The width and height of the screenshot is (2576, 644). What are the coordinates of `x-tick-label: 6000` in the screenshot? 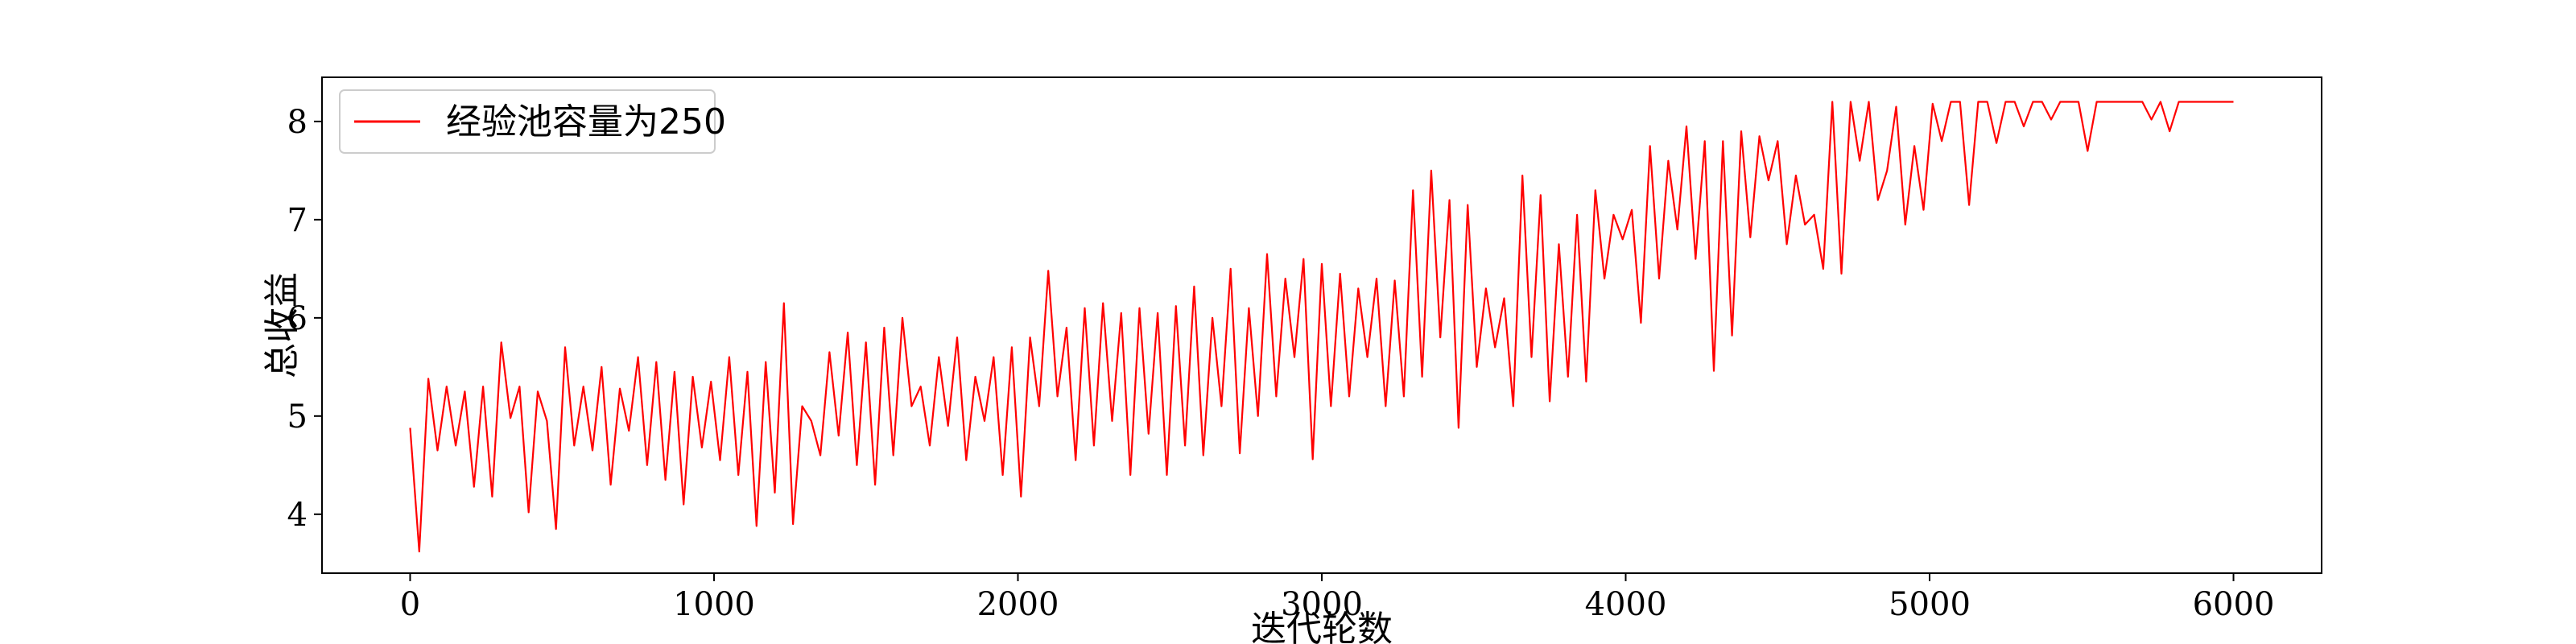 It's located at (2234, 604).